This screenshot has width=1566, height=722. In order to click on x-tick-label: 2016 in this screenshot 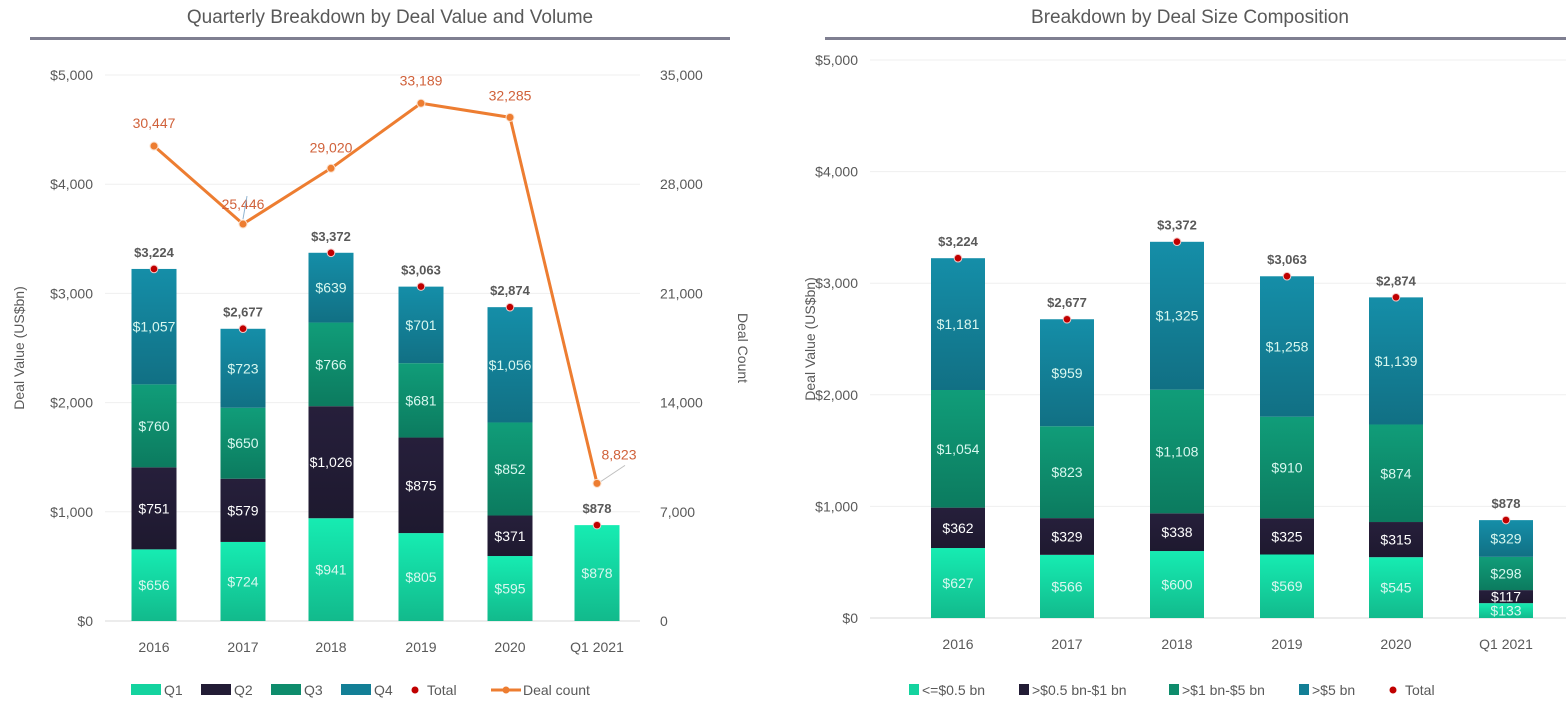, I will do `click(957, 644)`.